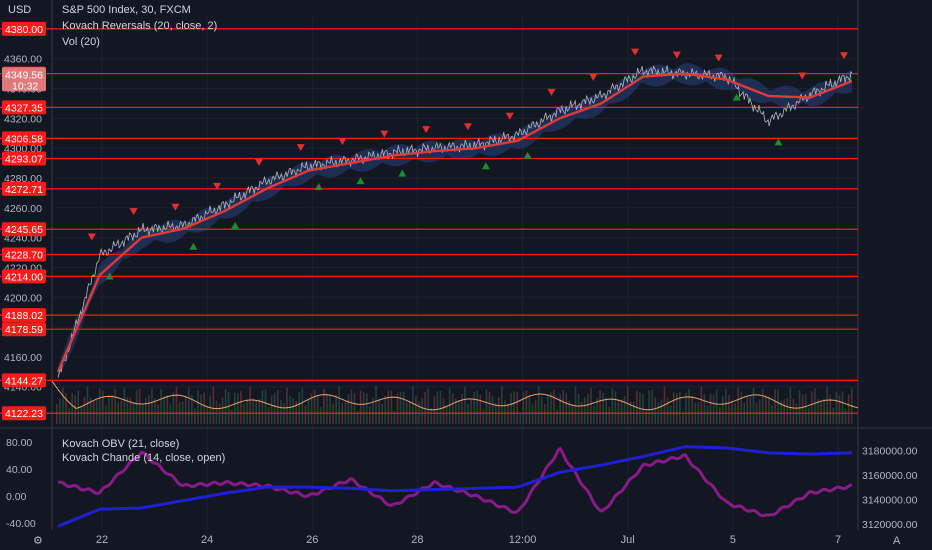 The image size is (932, 550). I want to click on x-tick-label: 28, so click(417, 540).